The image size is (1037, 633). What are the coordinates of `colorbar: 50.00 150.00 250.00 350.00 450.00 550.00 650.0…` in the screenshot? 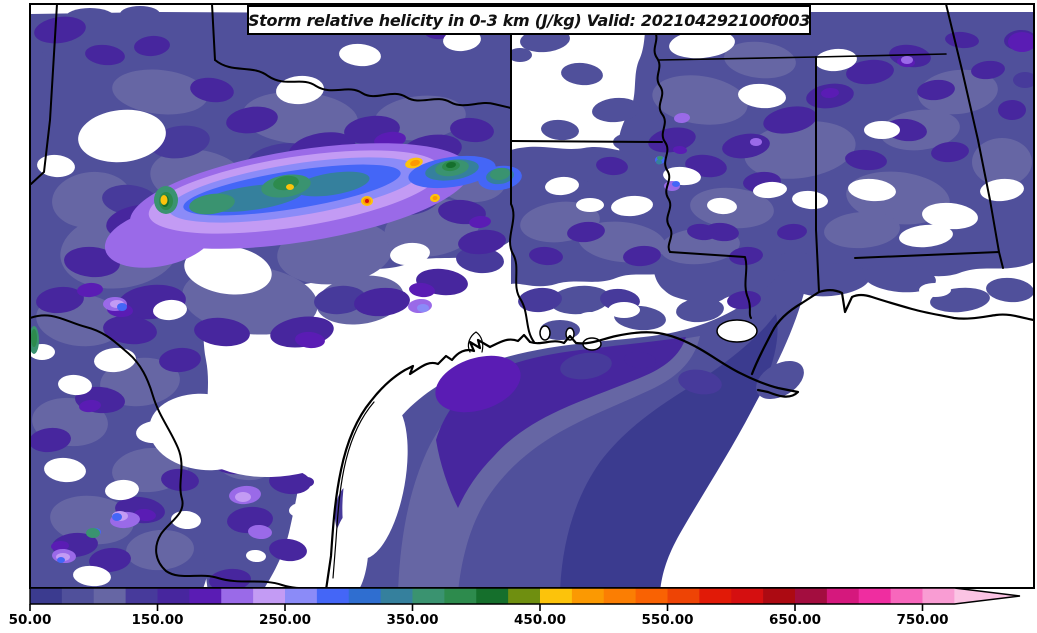 It's located at (515, 607).